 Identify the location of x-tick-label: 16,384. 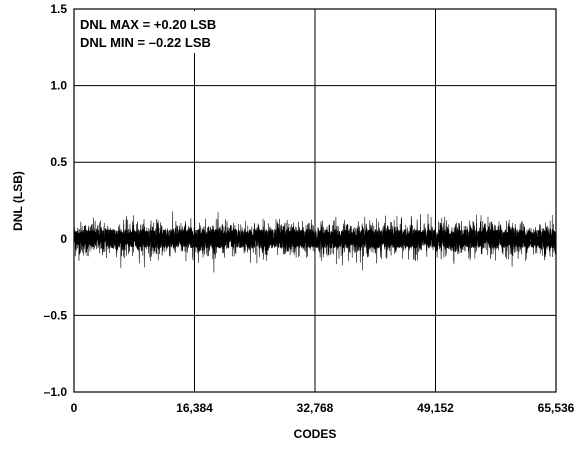
(194, 408).